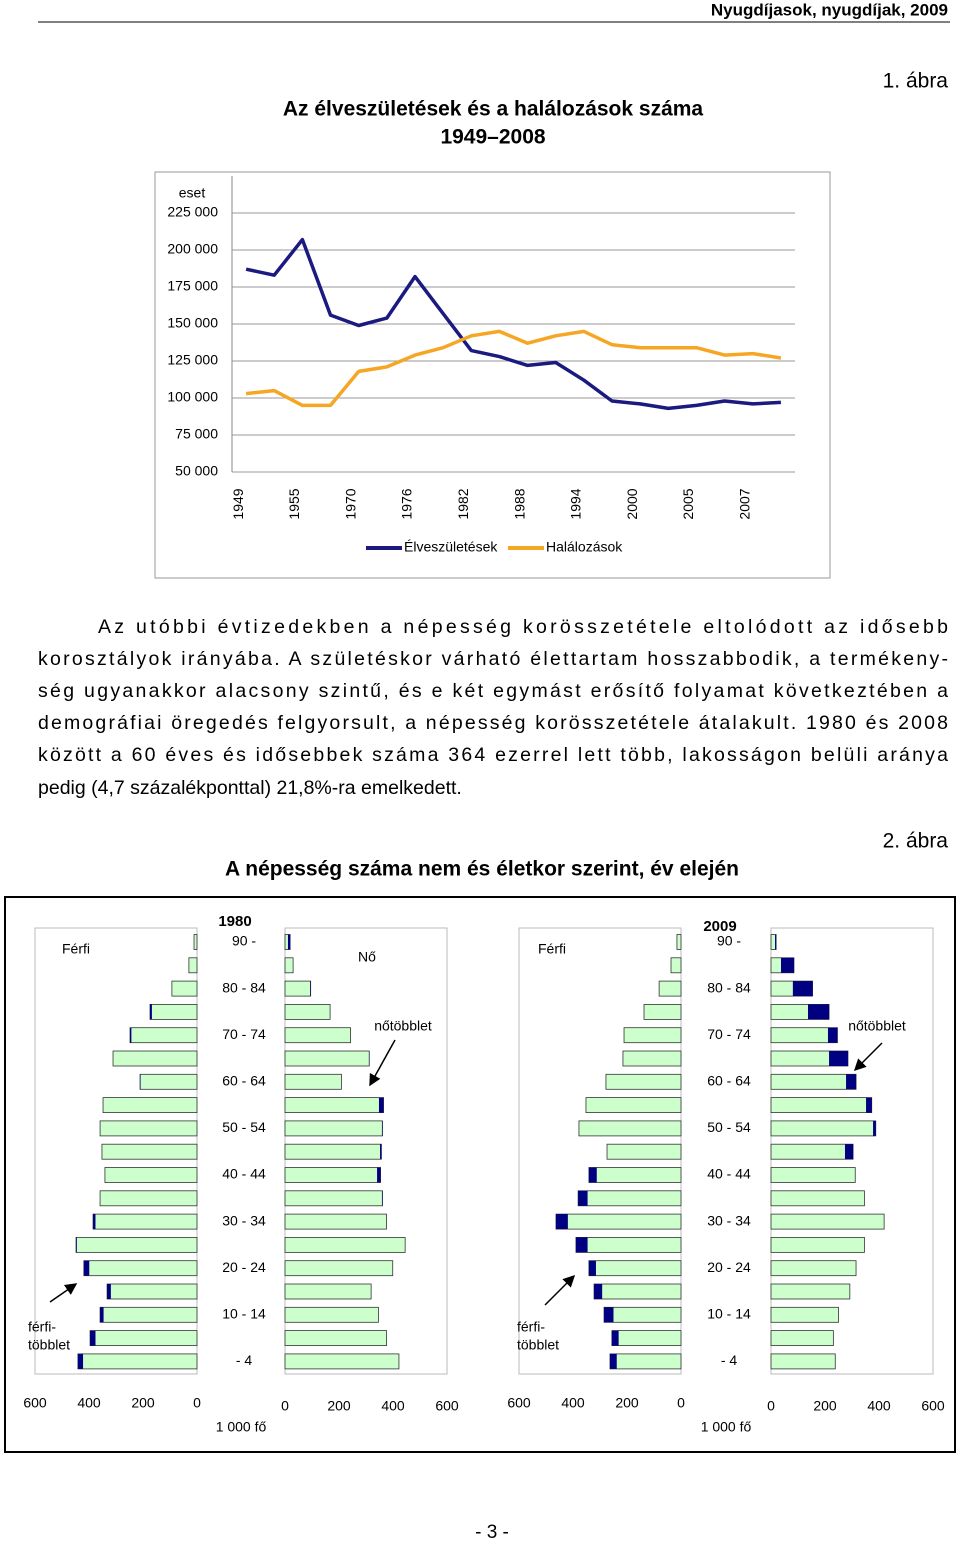 The image size is (960, 1542). Describe the element at coordinates (916, 841) in the screenshot. I see `figure-label: 2. ábra` at that location.